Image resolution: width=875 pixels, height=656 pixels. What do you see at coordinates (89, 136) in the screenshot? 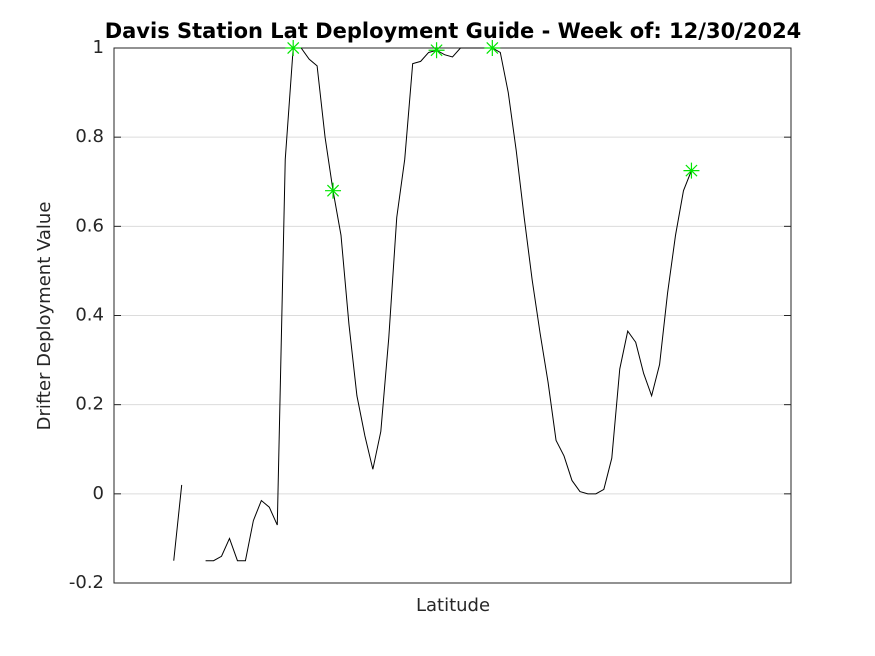
I see `y-tick-label: 0.8` at bounding box center [89, 136].